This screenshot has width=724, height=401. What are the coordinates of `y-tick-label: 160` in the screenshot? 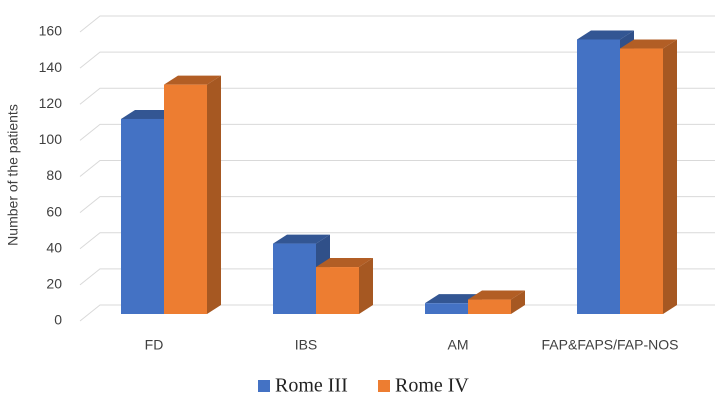 It's located at (51, 31).